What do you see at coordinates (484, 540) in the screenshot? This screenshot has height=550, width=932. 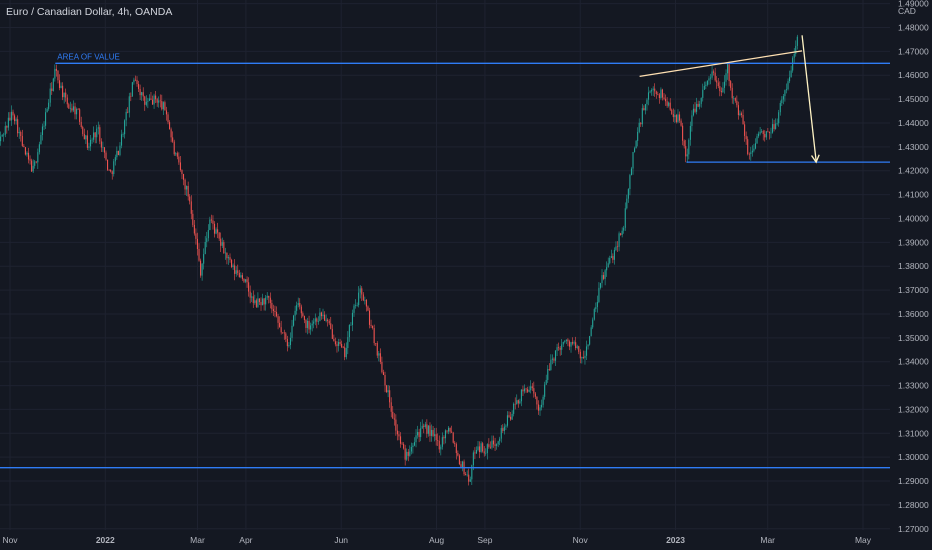 I see `x-tick-label: Sep` at bounding box center [484, 540].